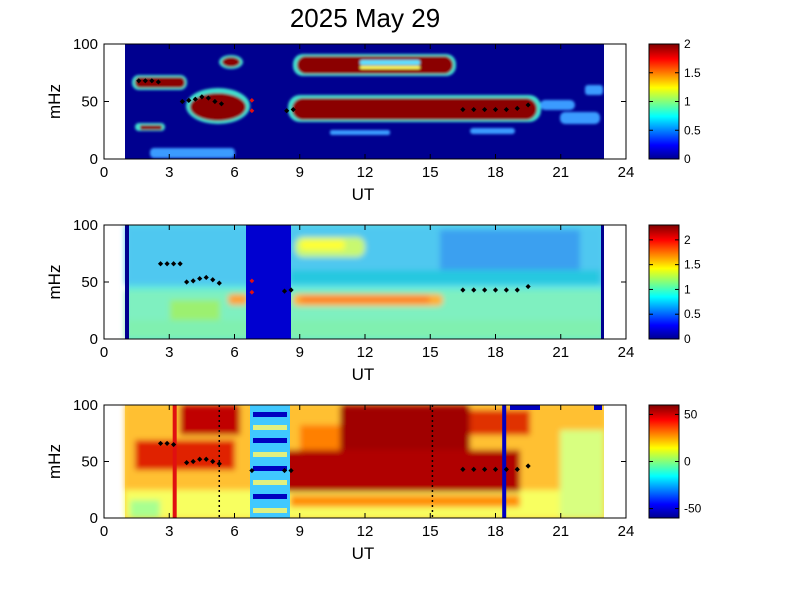 This screenshot has width=801, height=600. Describe the element at coordinates (375, 282) in the screenshot. I see `panel-2-heatmap` at that location.